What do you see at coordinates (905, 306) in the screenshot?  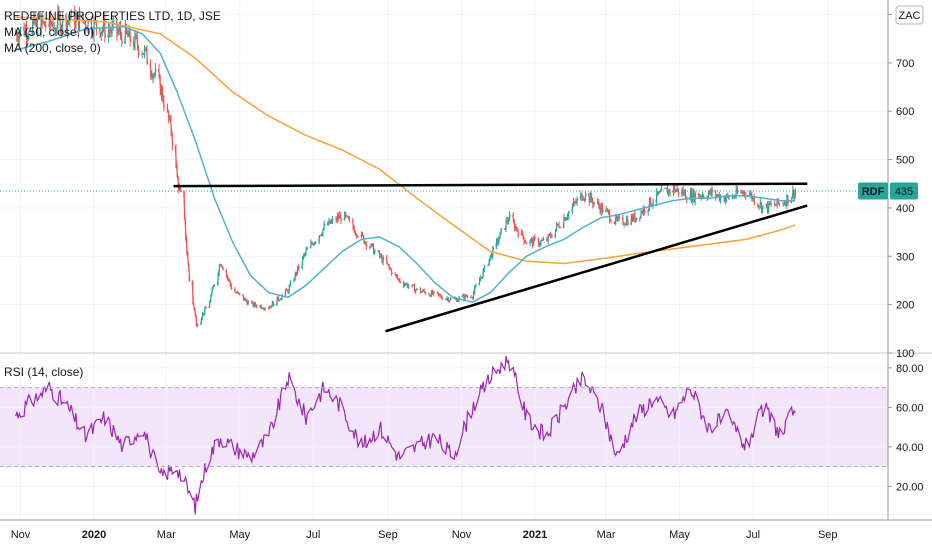 I see `price-tick-label: 200` at bounding box center [905, 306].